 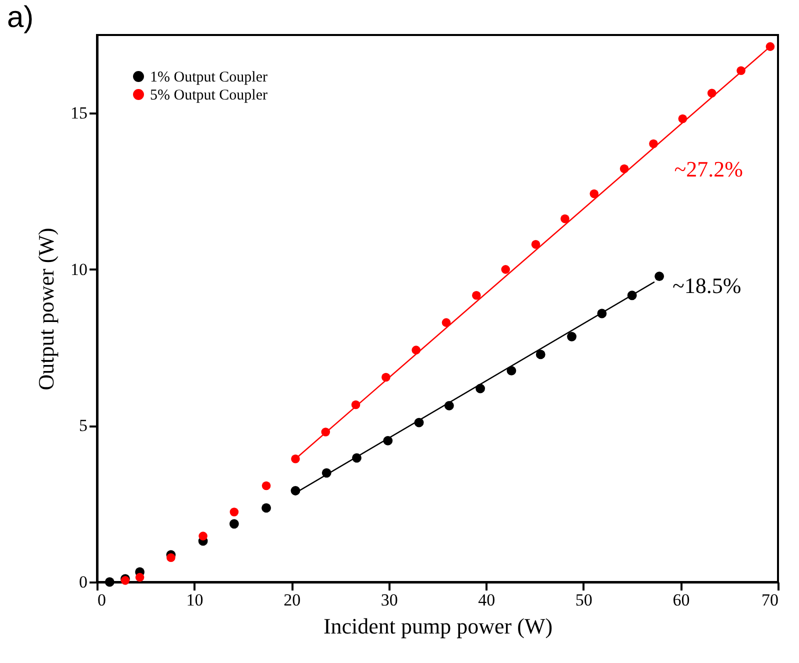 I want to click on x-tick-label: 10, so click(x=195, y=600).